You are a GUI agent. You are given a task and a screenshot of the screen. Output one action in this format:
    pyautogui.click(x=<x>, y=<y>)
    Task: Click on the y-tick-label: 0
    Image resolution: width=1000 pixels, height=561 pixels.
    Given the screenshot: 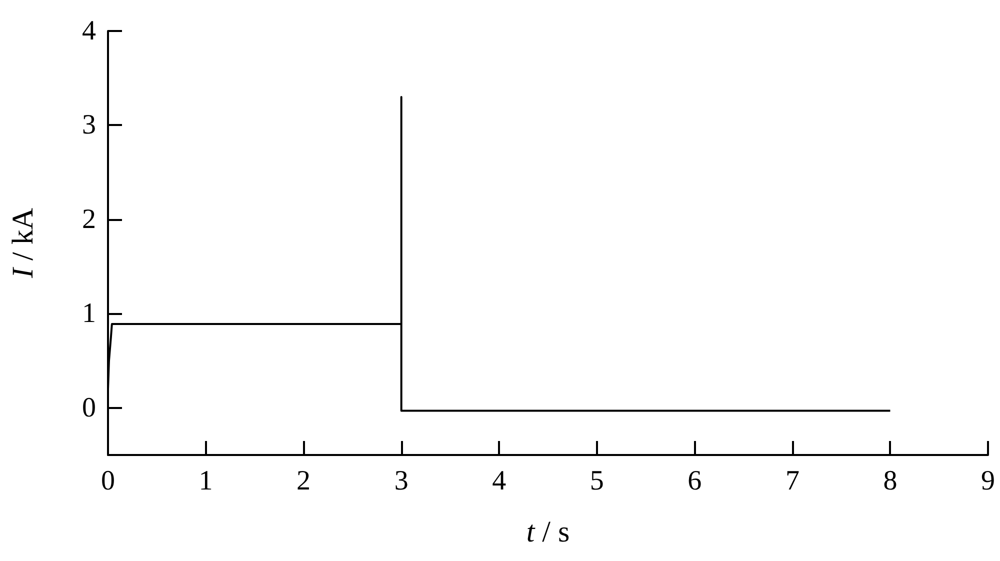 What is the action you would take?
    pyautogui.click(x=89, y=408)
    